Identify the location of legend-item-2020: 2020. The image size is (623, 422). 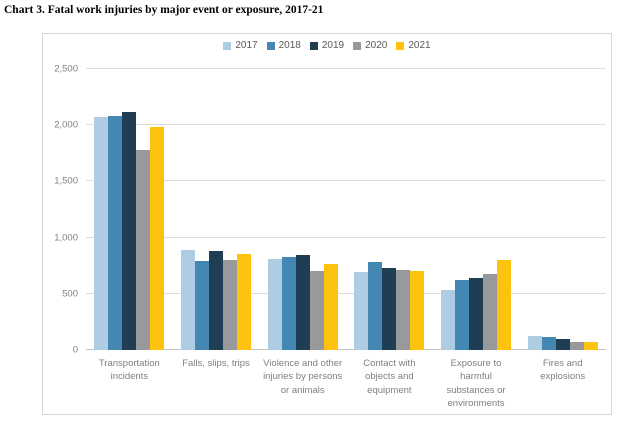
(370, 45).